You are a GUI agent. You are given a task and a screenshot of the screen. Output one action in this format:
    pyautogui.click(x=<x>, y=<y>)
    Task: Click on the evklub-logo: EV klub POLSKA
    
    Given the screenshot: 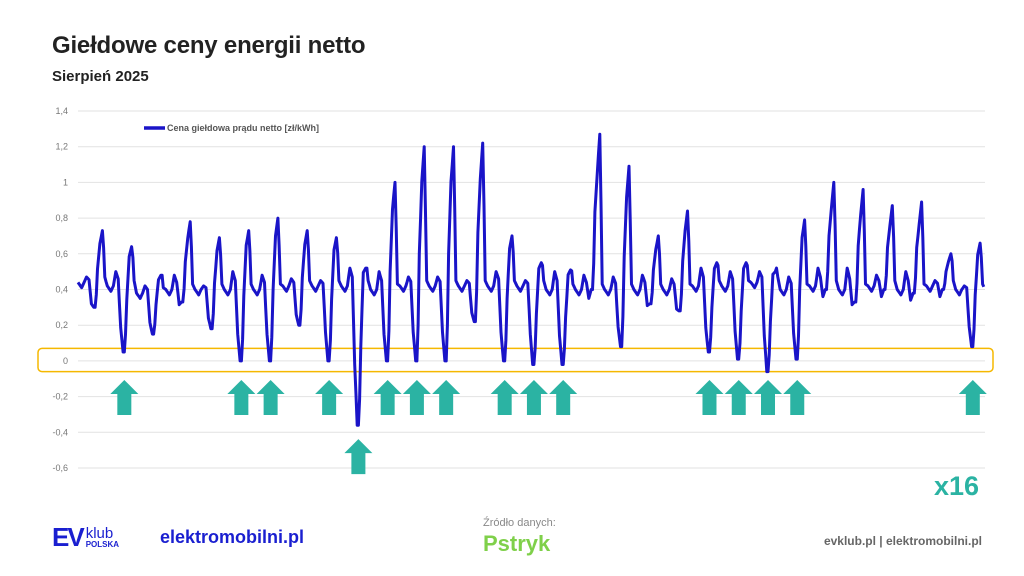 What is the action you would take?
    pyautogui.click(x=85, y=537)
    